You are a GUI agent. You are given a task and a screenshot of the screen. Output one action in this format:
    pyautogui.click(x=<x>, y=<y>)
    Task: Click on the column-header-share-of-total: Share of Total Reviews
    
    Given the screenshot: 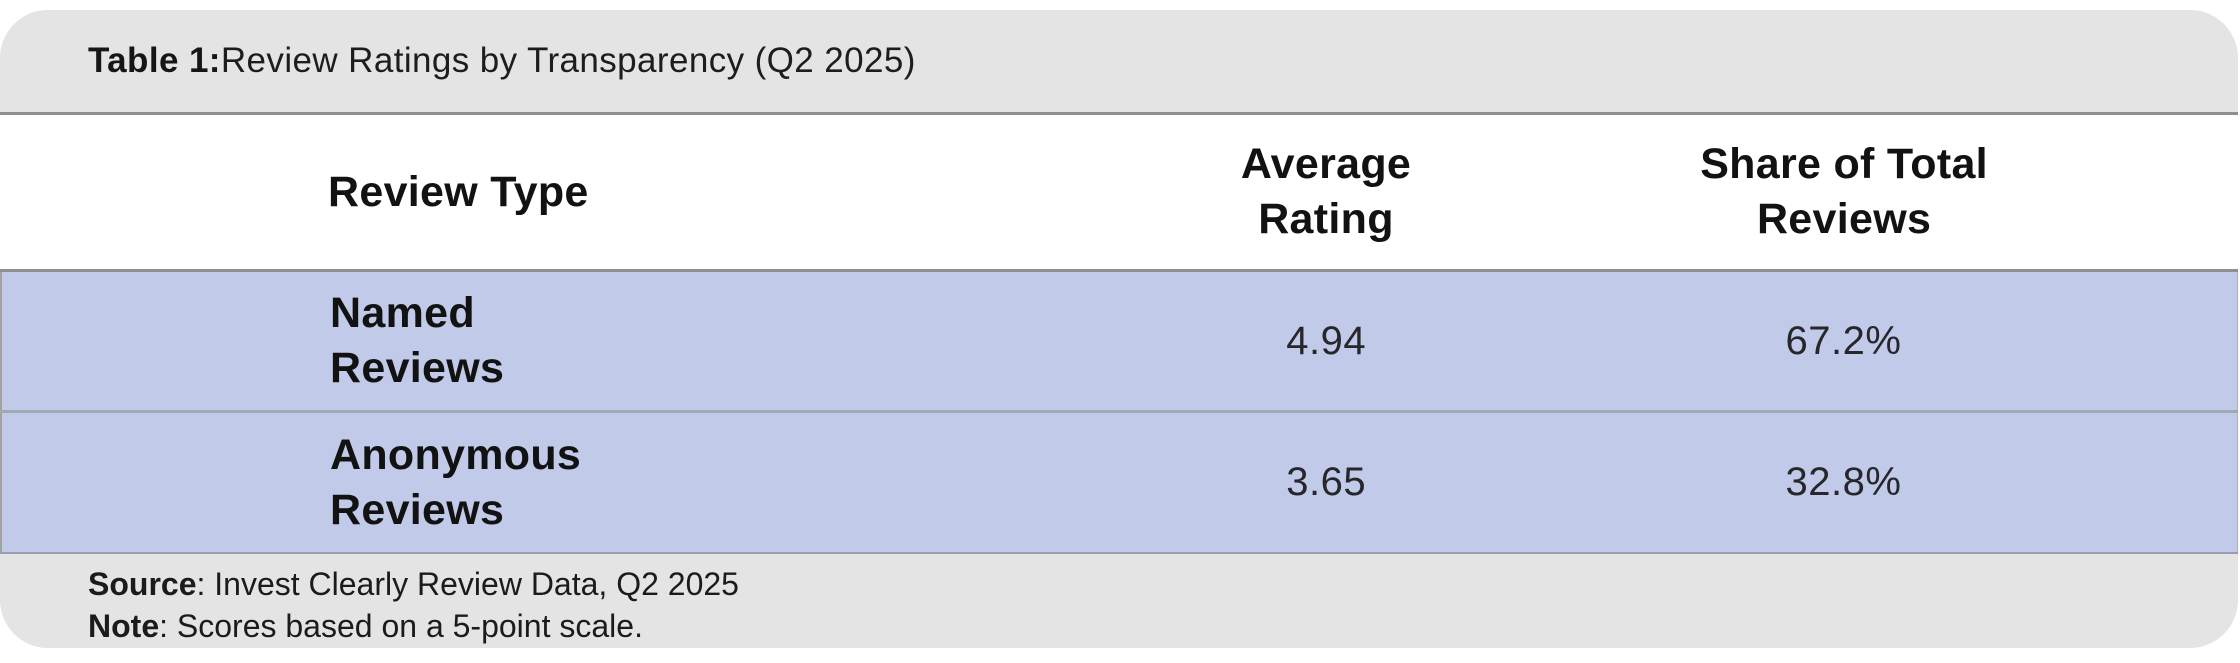 What is the action you would take?
    pyautogui.click(x=1919, y=192)
    